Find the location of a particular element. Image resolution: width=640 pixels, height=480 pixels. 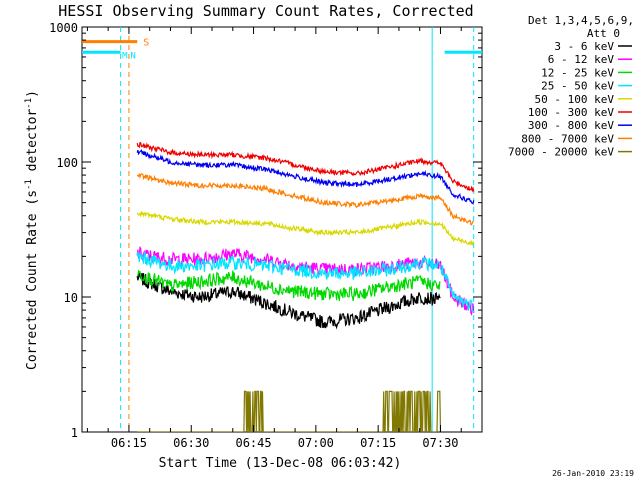

legend-label-5: 100 - 300 keV is located at coordinates (571, 112).